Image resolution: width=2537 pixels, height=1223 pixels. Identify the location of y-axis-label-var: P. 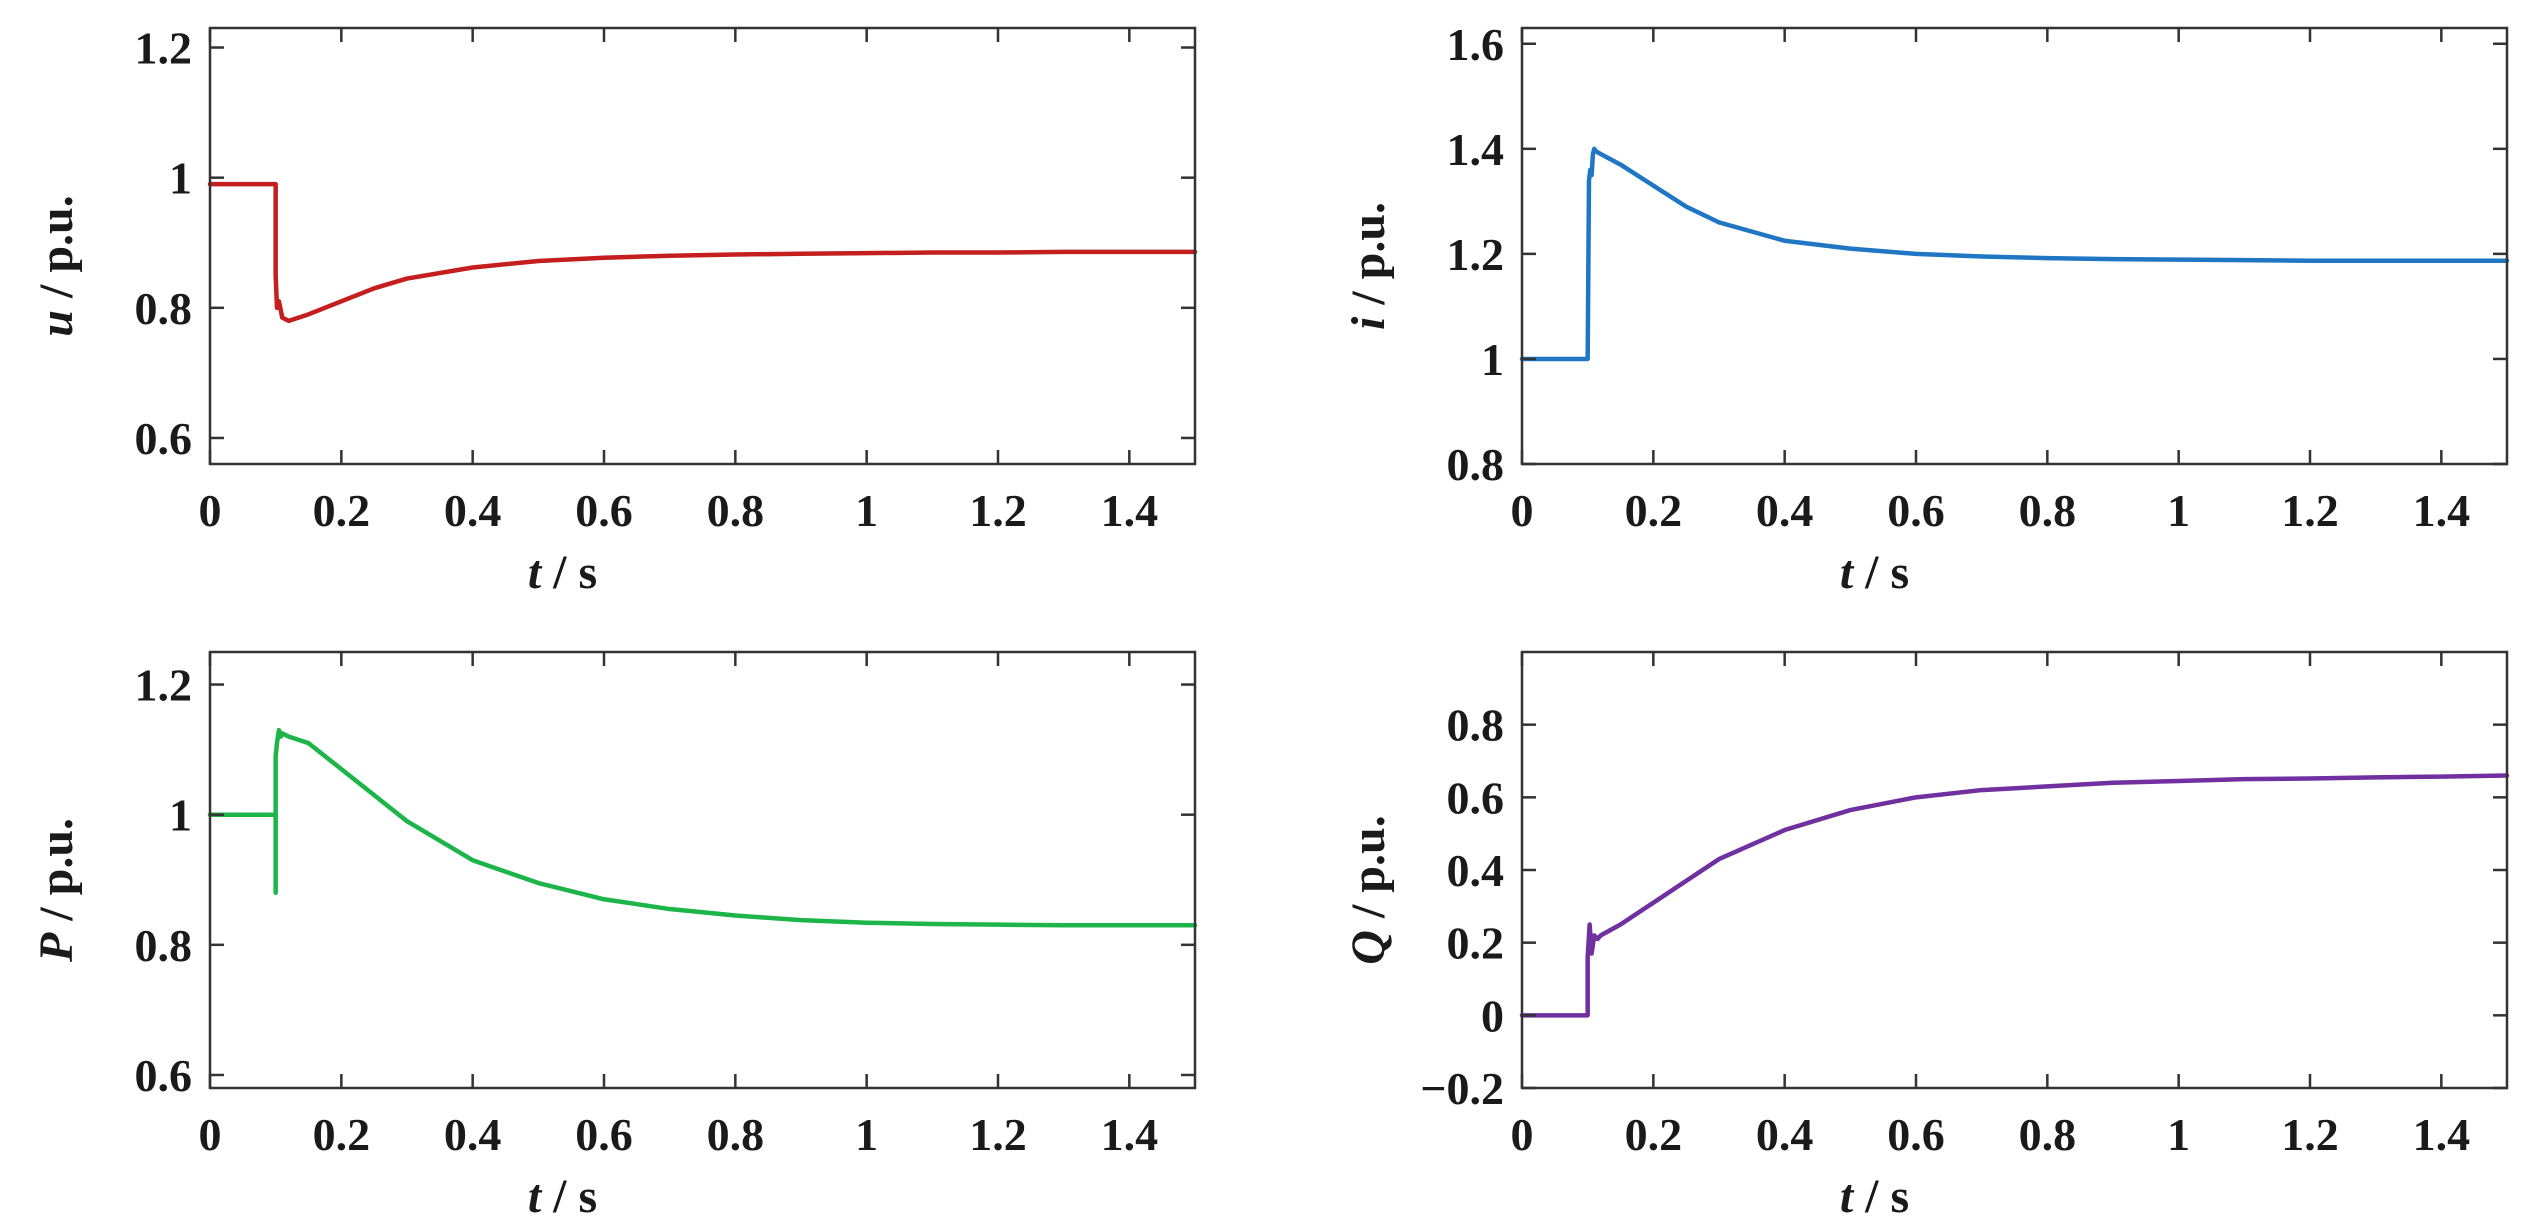
(56, 947).